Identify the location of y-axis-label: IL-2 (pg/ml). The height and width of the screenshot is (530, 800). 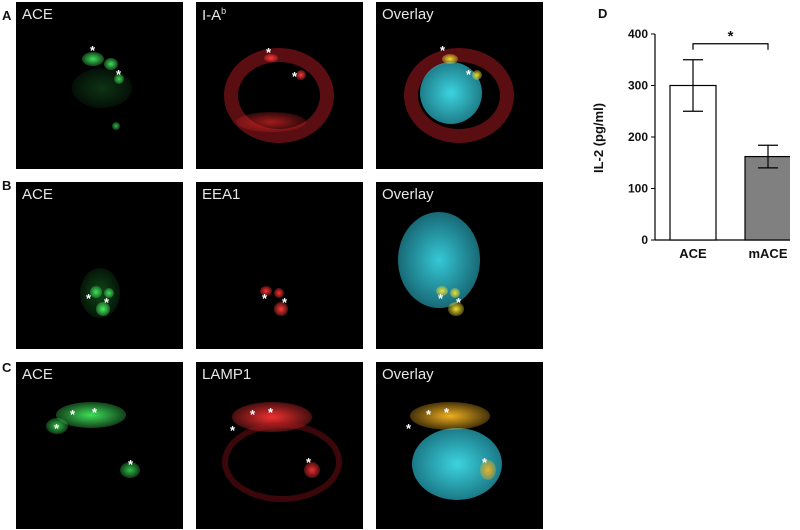
(598, 138).